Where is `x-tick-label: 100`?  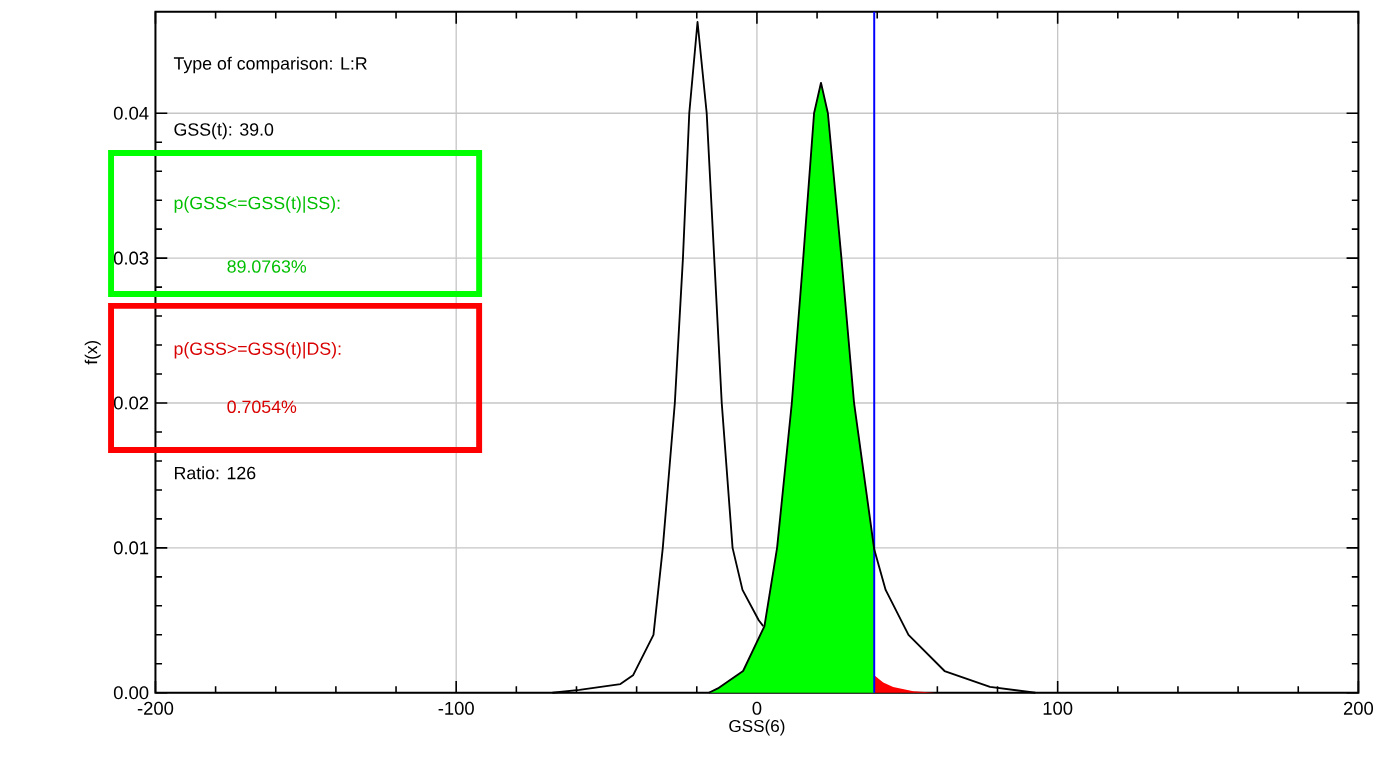
x-tick-label: 100 is located at coordinates (1058, 708).